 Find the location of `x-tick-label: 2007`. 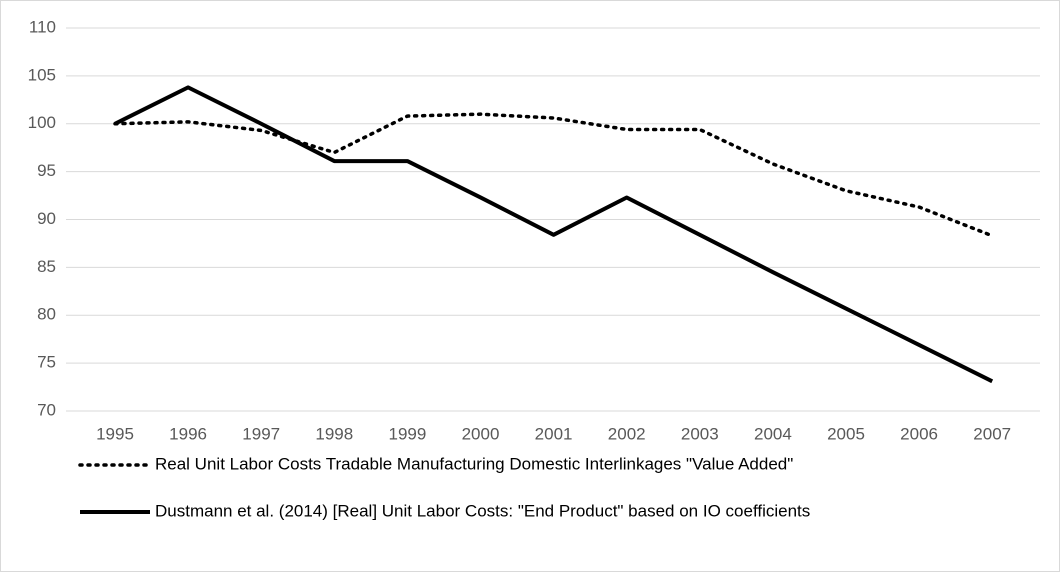

x-tick-label: 2007 is located at coordinates (992, 433).